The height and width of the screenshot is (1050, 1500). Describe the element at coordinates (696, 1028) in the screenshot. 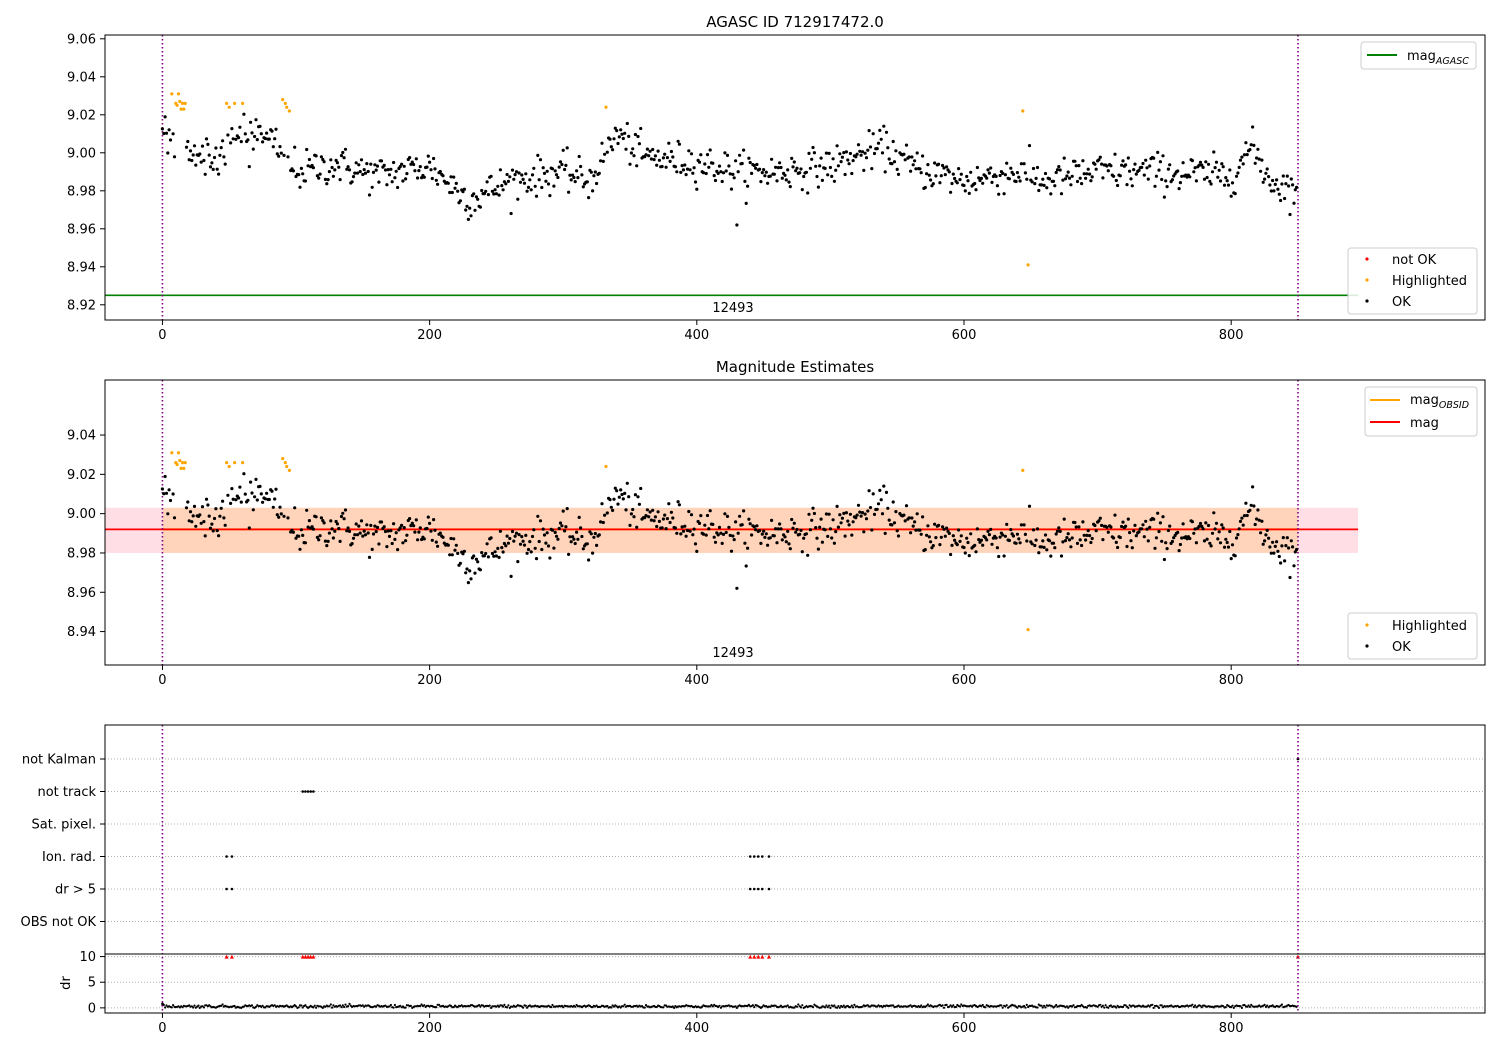

I see `x-tick-label: 400` at that location.